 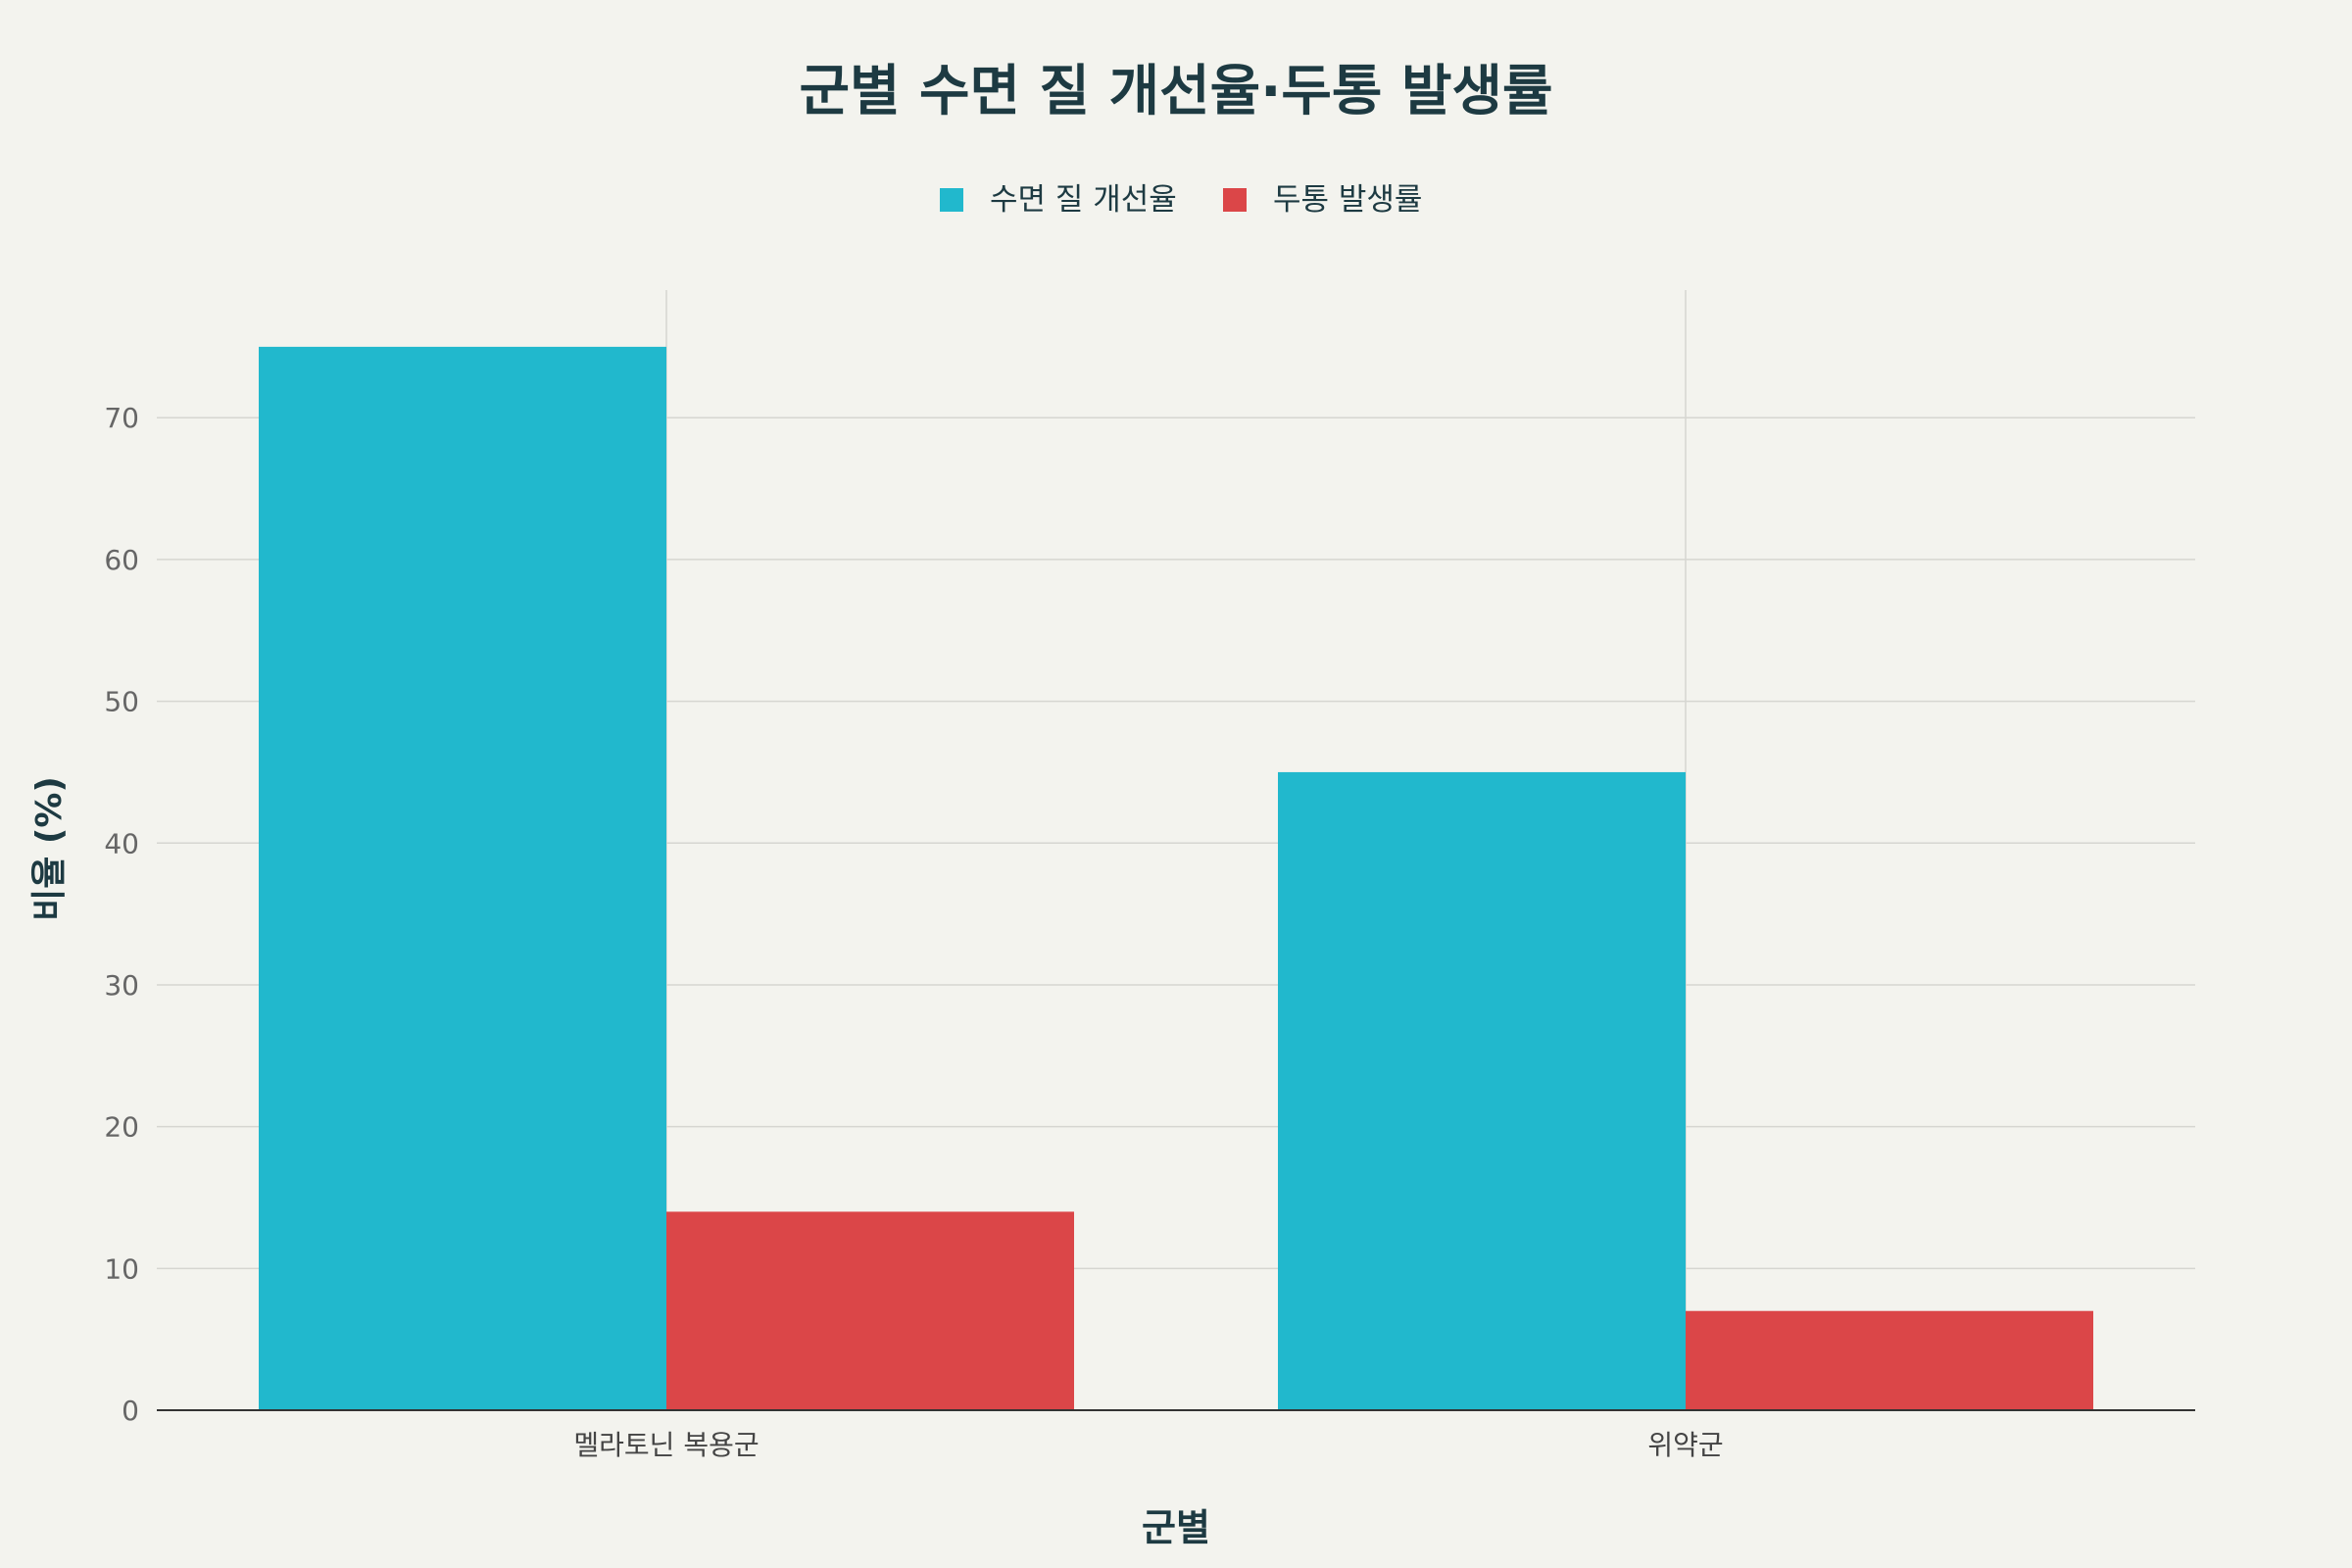 What do you see at coordinates (1175, 91) in the screenshot?
I see `chart-title: 군별 수면 질 개선율·두통 발생률` at bounding box center [1175, 91].